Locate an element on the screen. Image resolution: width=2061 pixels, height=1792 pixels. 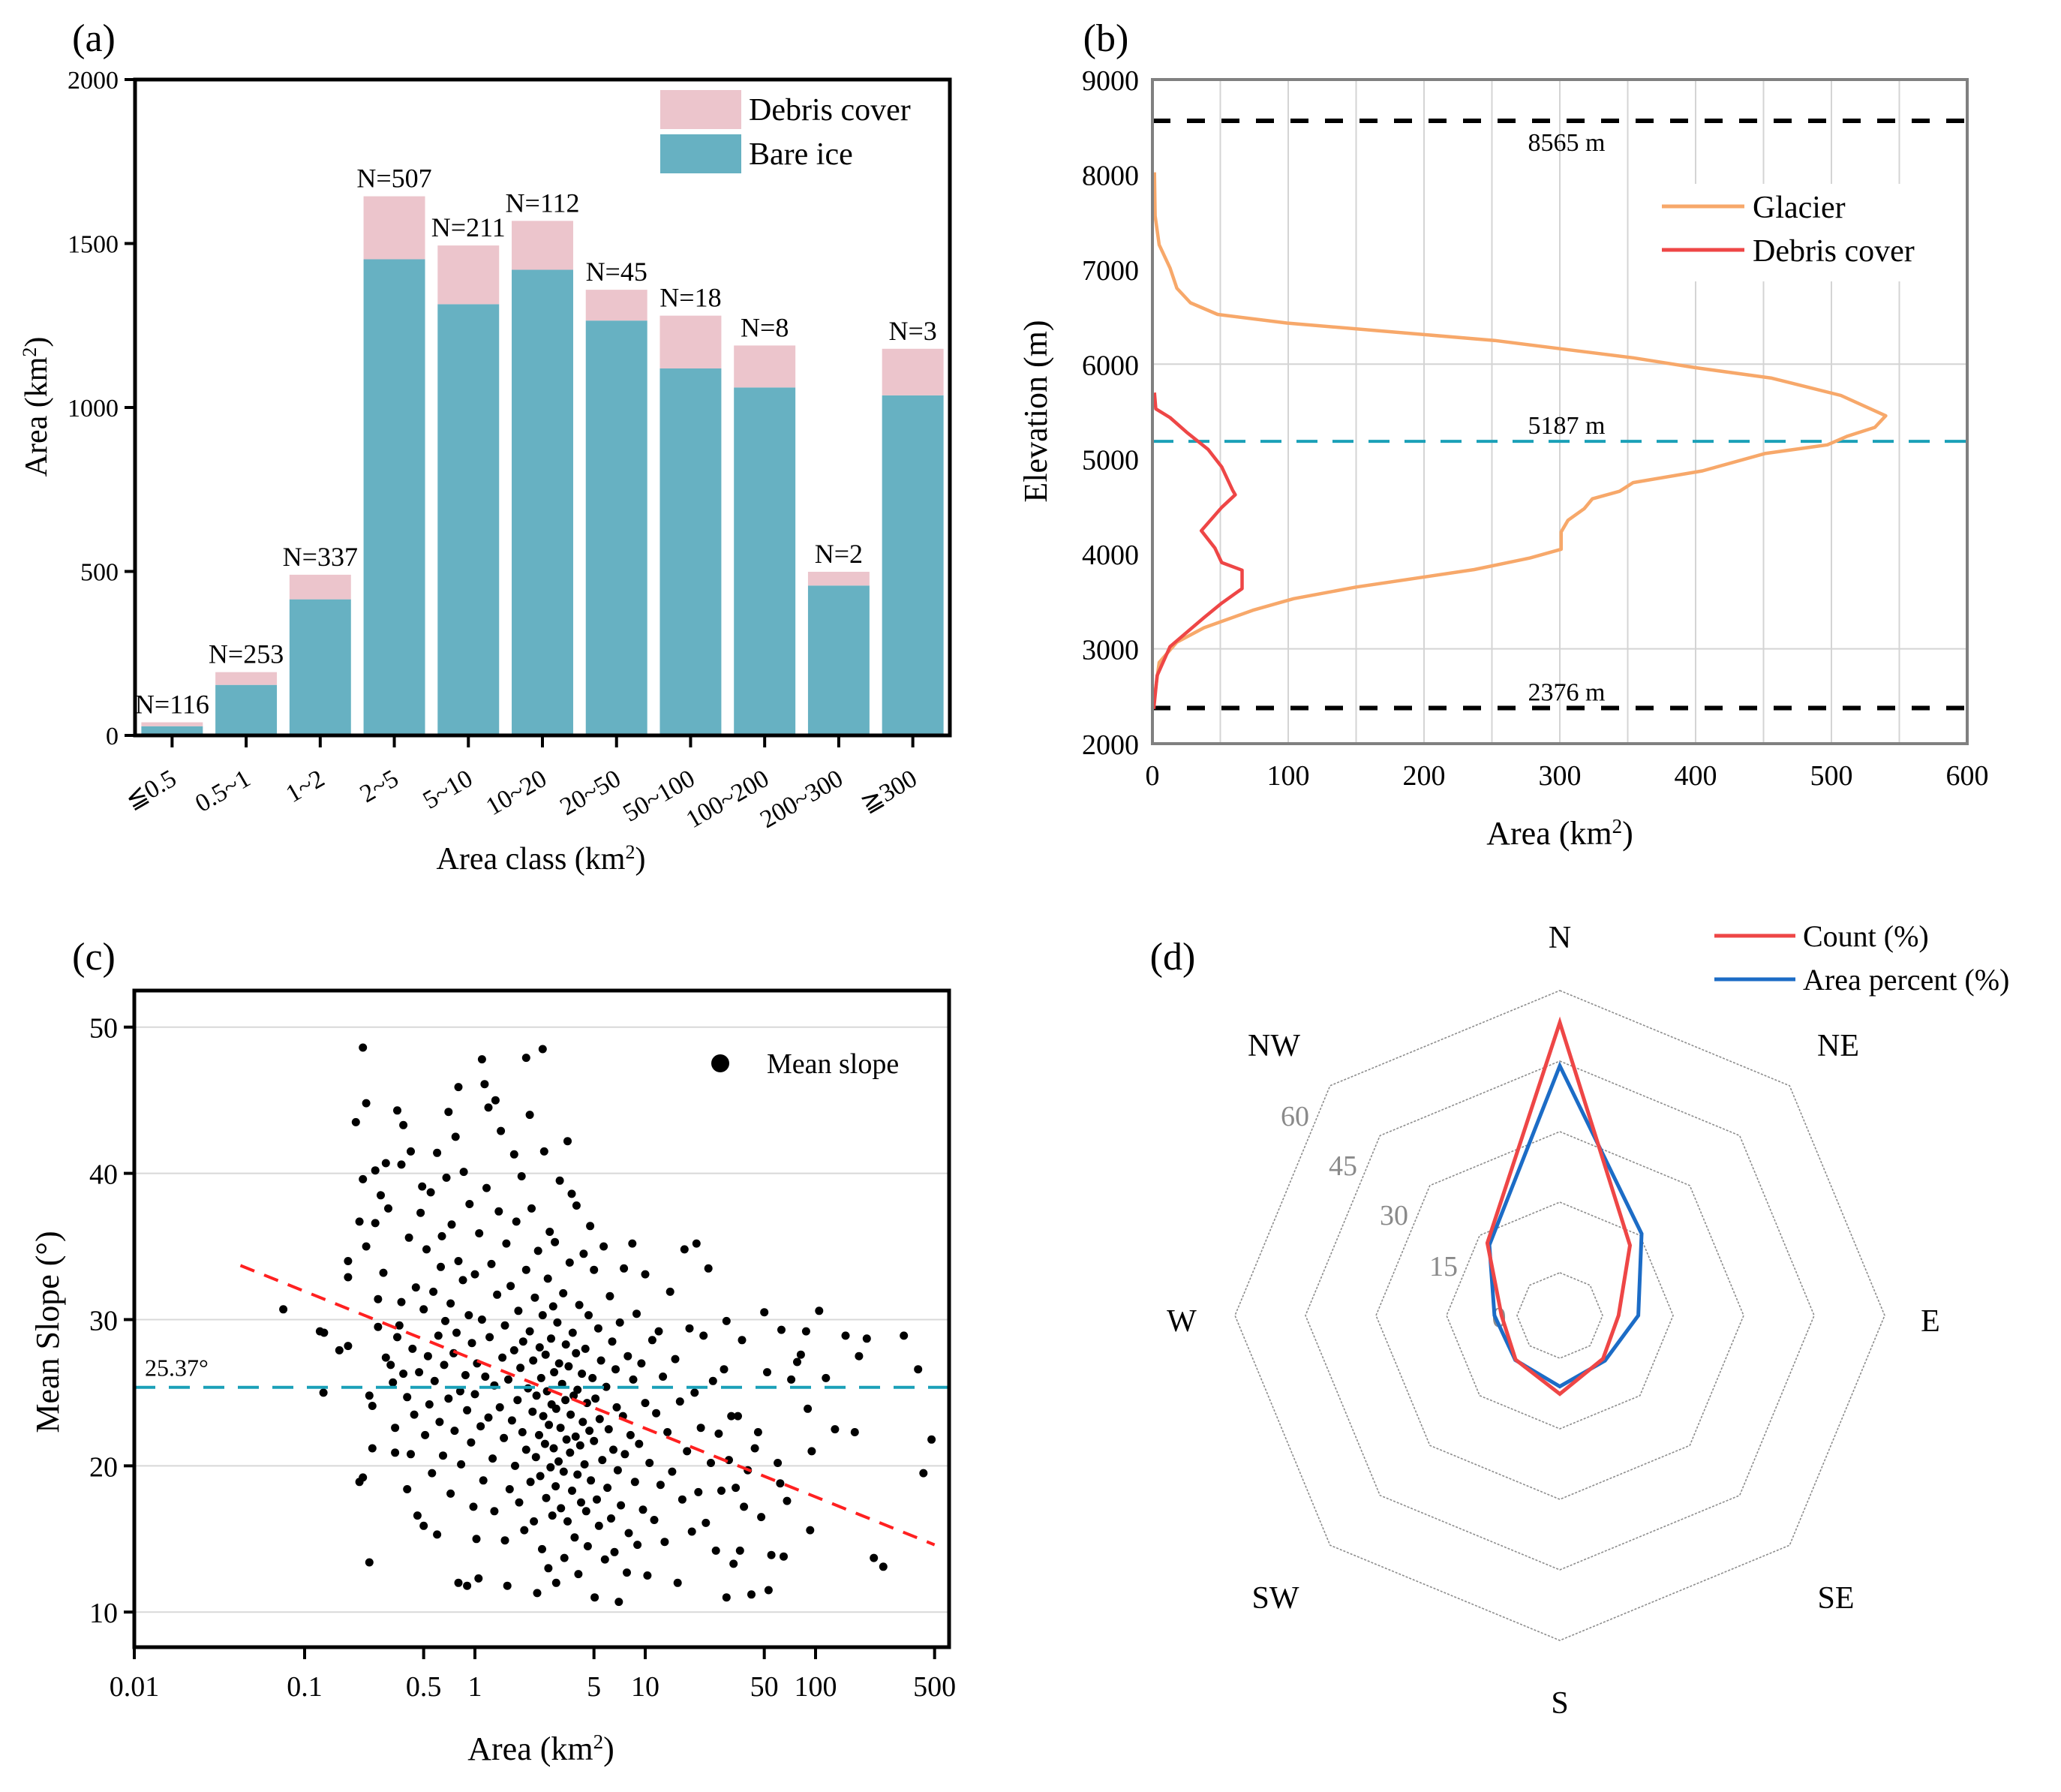
plot-frame is located at coordinates (1560, 411).